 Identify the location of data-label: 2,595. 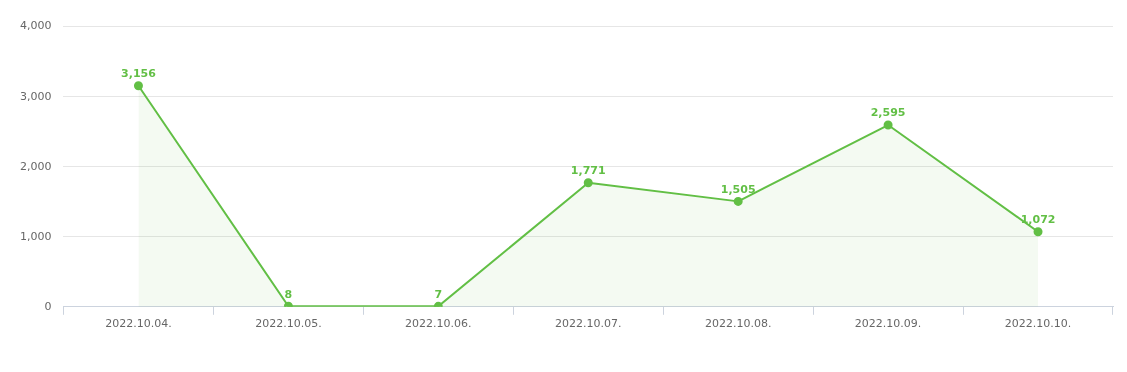
(888, 113).